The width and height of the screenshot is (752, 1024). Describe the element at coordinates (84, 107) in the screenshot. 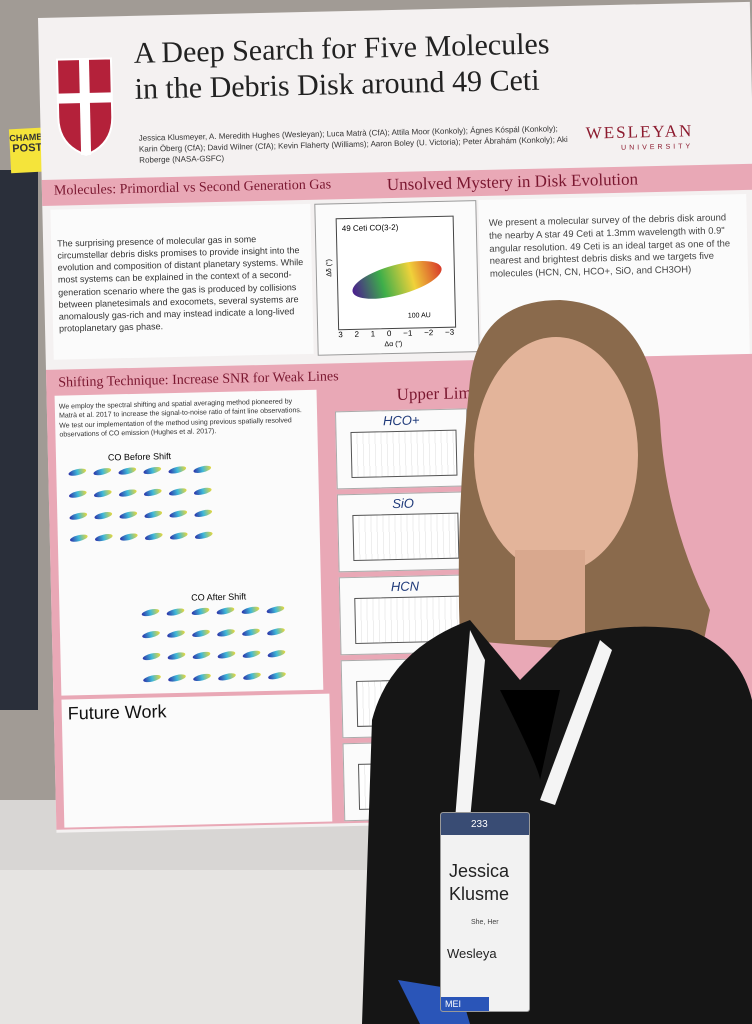

I see `shield-logo` at that location.